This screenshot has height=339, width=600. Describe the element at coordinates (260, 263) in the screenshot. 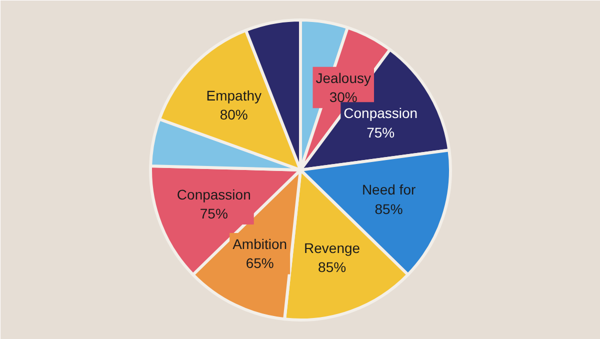

I see `data-label: 65%` at that location.